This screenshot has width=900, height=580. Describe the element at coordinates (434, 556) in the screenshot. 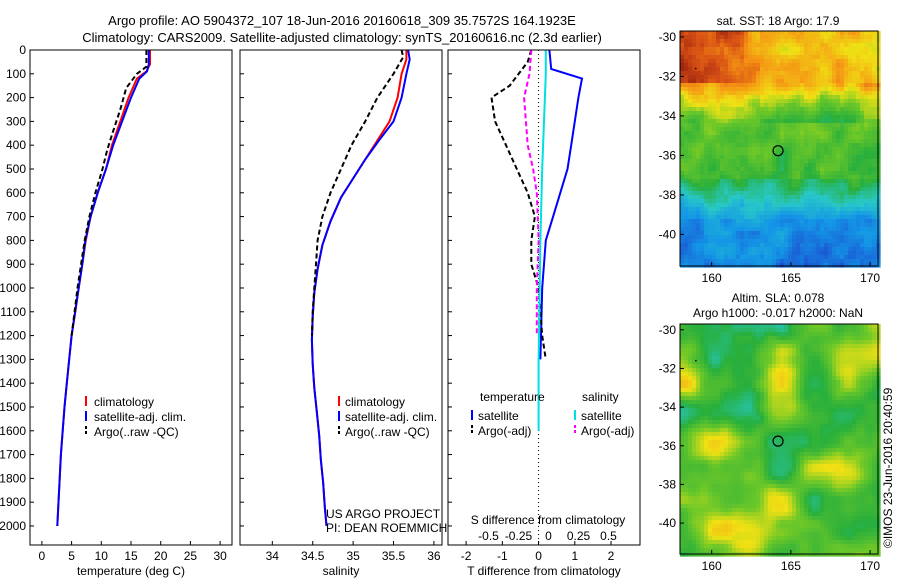

I see `x-tick-label: 36` at that location.